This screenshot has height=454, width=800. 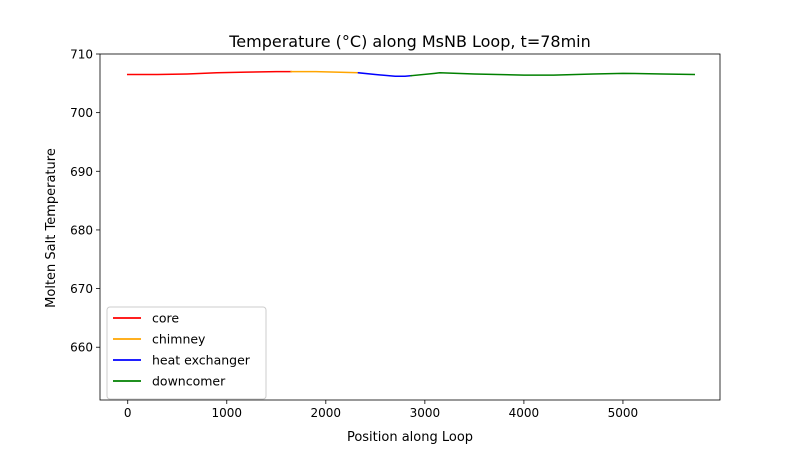 I want to click on x-tick-label-5: 5000, so click(x=623, y=413).